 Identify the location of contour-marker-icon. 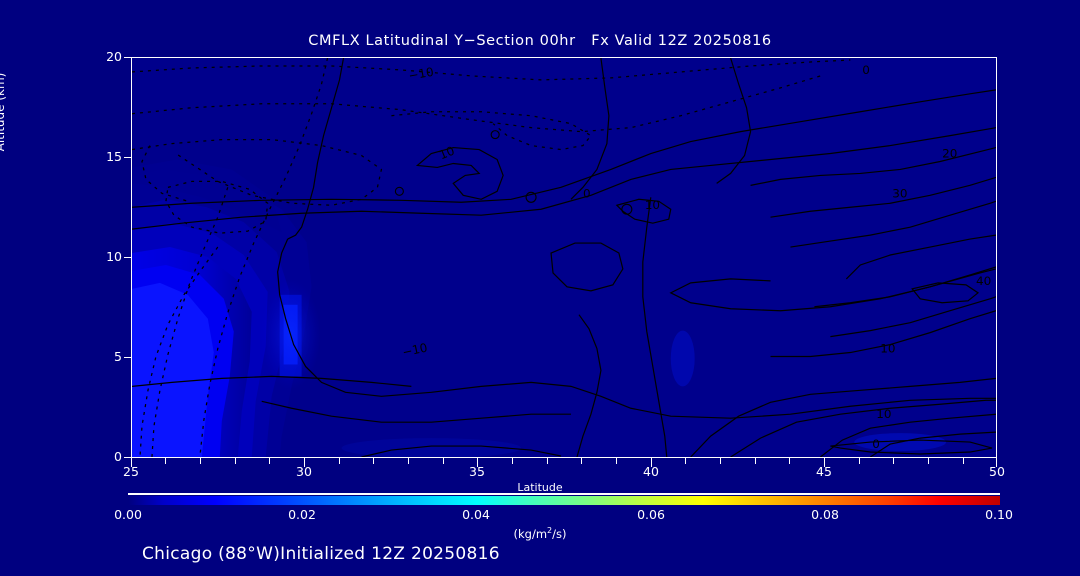
(513, 172).